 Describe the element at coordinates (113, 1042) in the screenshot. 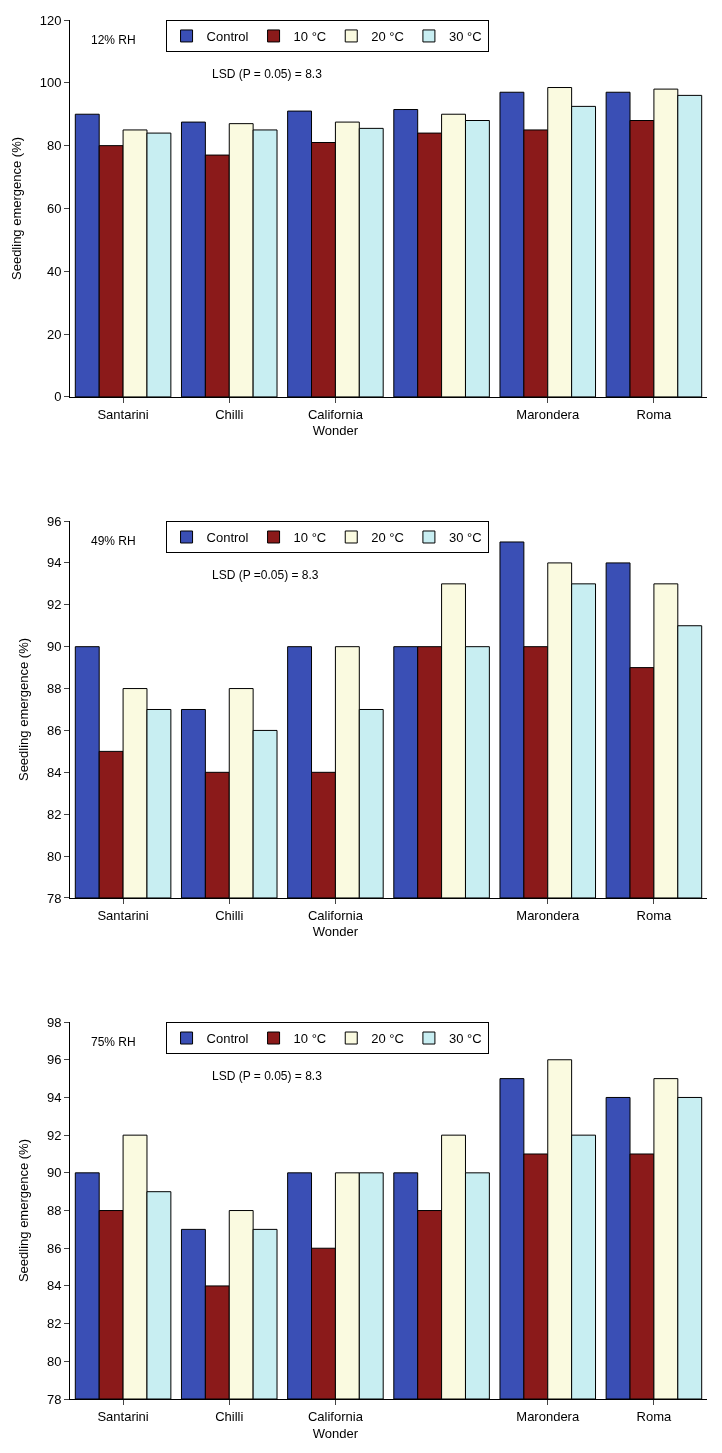

I see `annotation: 75% RH` at that location.